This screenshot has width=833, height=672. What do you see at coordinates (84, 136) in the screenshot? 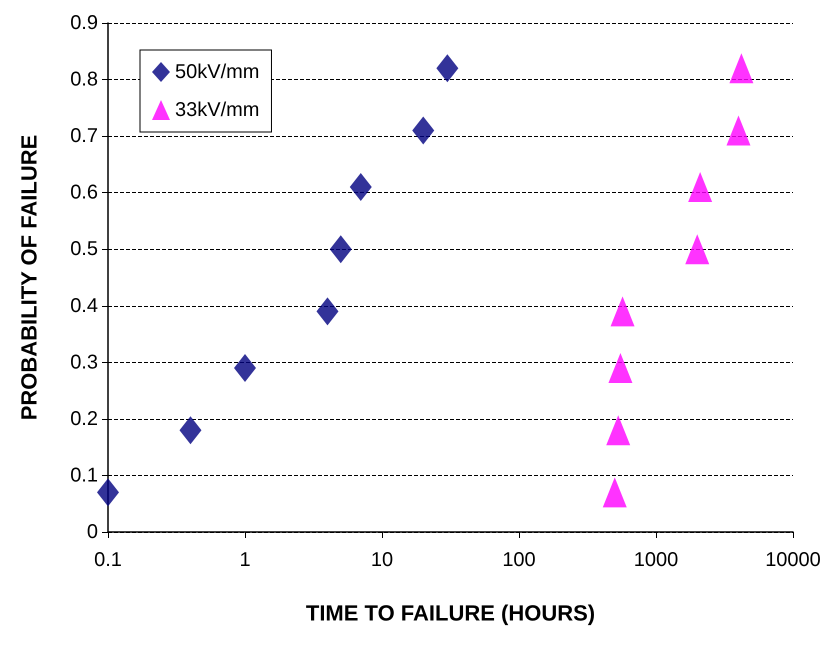
I see `y-tick-label: 0.7` at bounding box center [84, 136].